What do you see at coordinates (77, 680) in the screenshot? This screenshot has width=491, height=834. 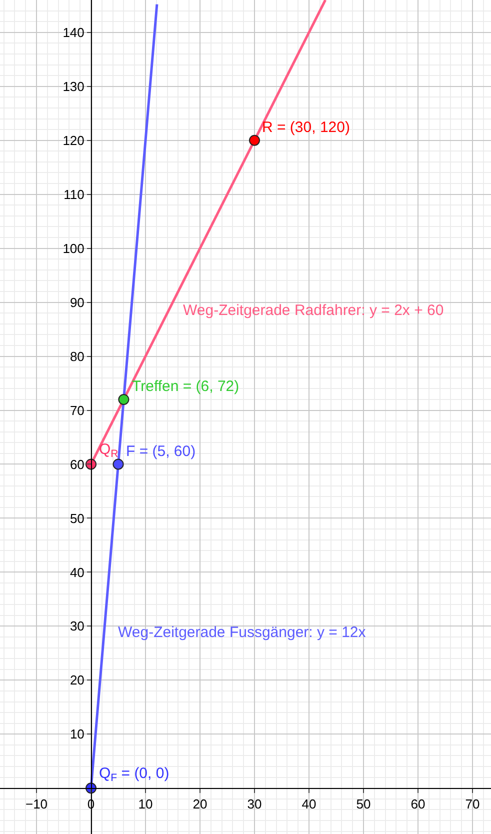 I see `y-tick-label: 20` at bounding box center [77, 680].